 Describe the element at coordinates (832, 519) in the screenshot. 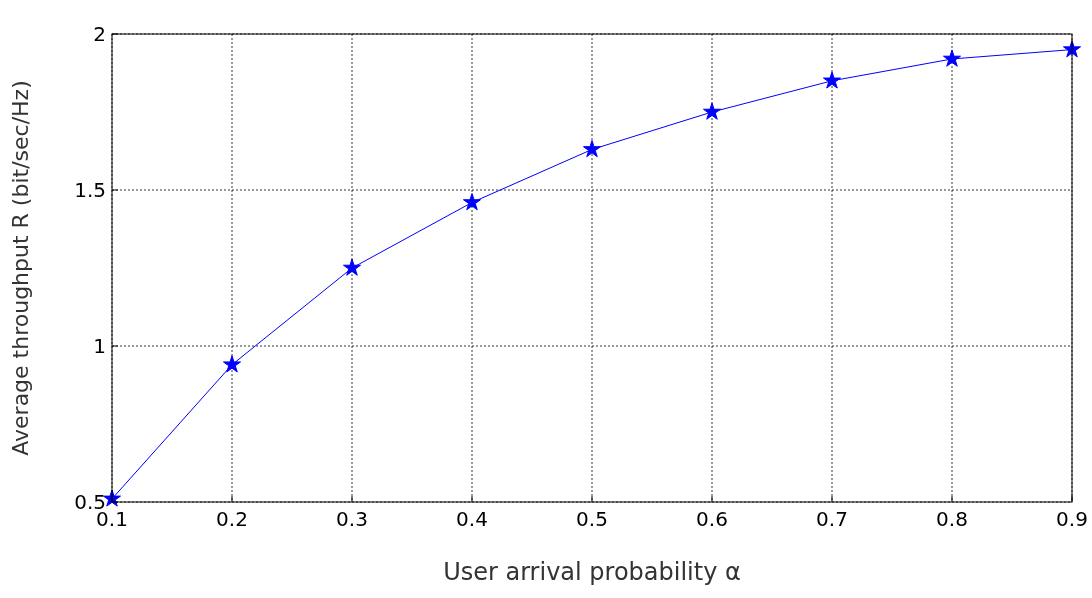

I see `x-tick-label: 0.7` at that location.